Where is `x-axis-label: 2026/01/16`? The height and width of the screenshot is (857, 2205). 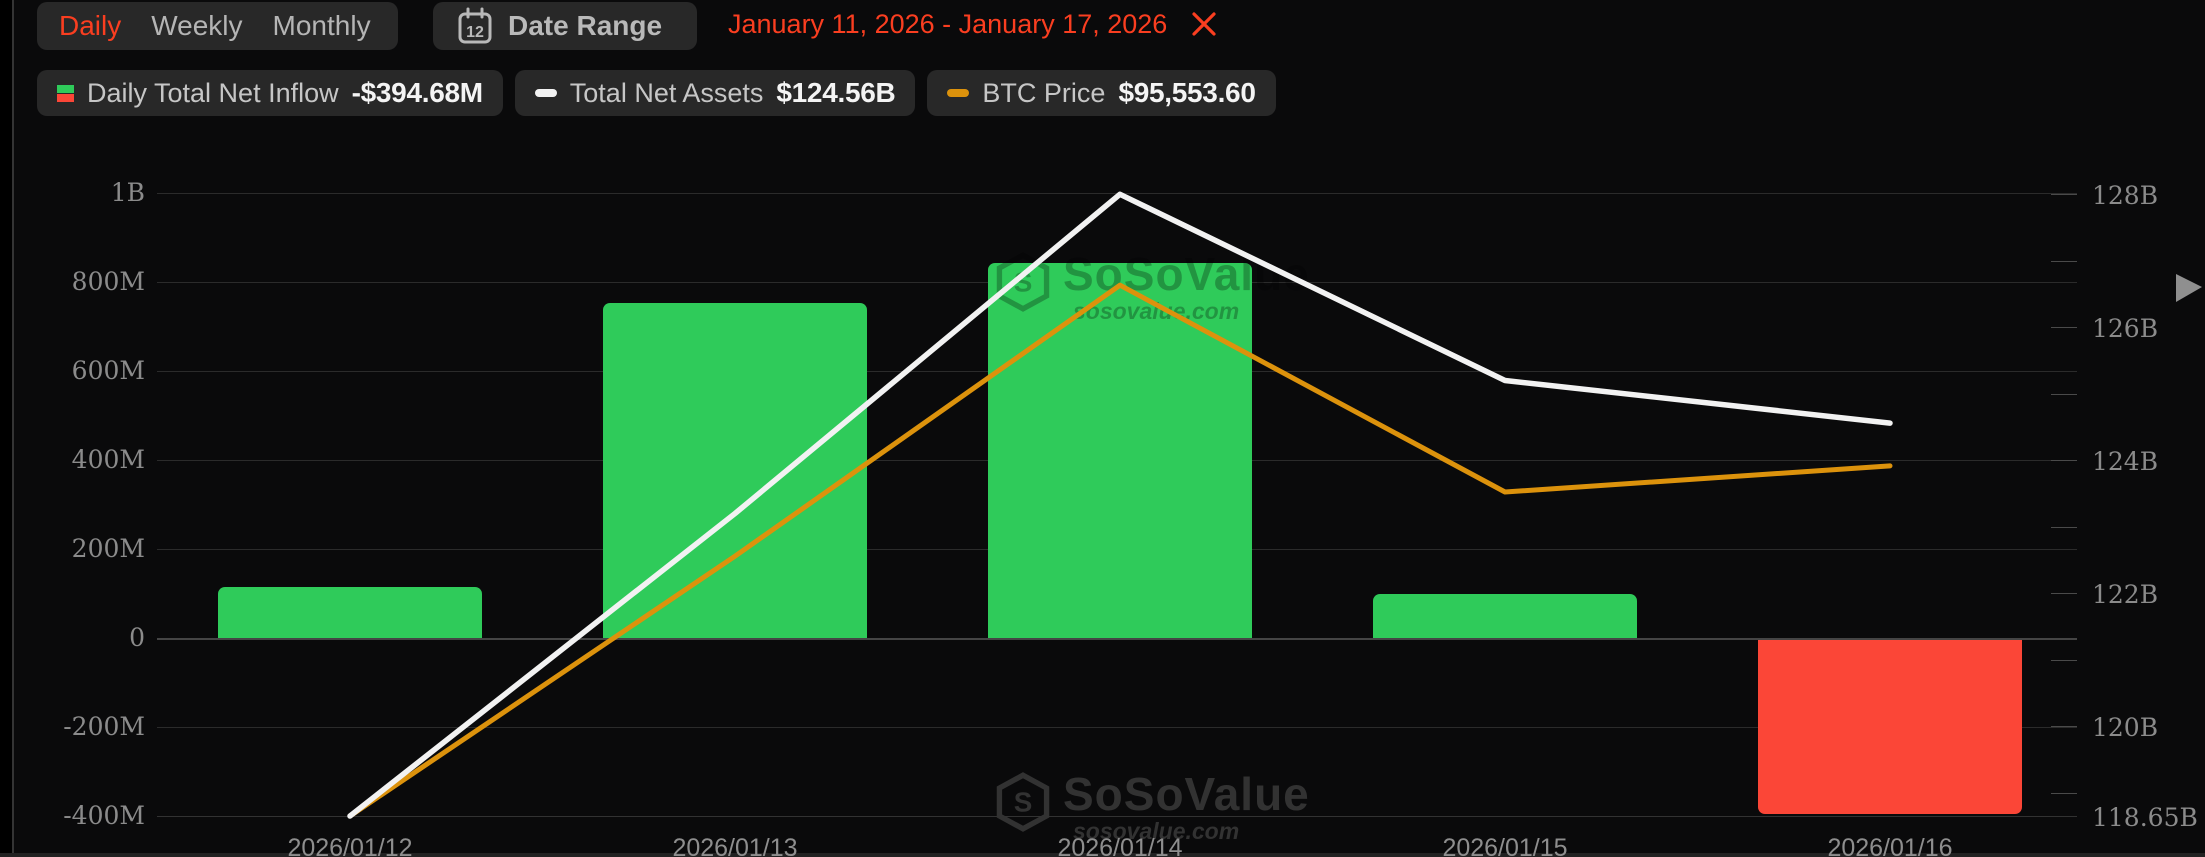 x-axis-label: 2026/01/16 is located at coordinates (1890, 845).